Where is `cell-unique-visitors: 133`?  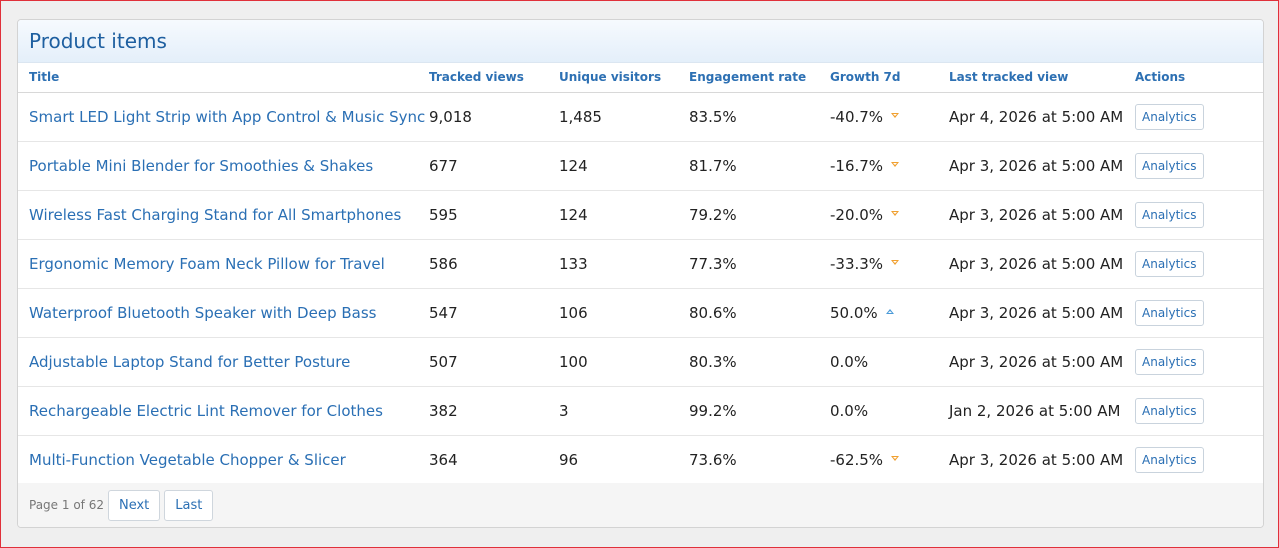
cell-unique-visitors: 133 is located at coordinates (613, 264).